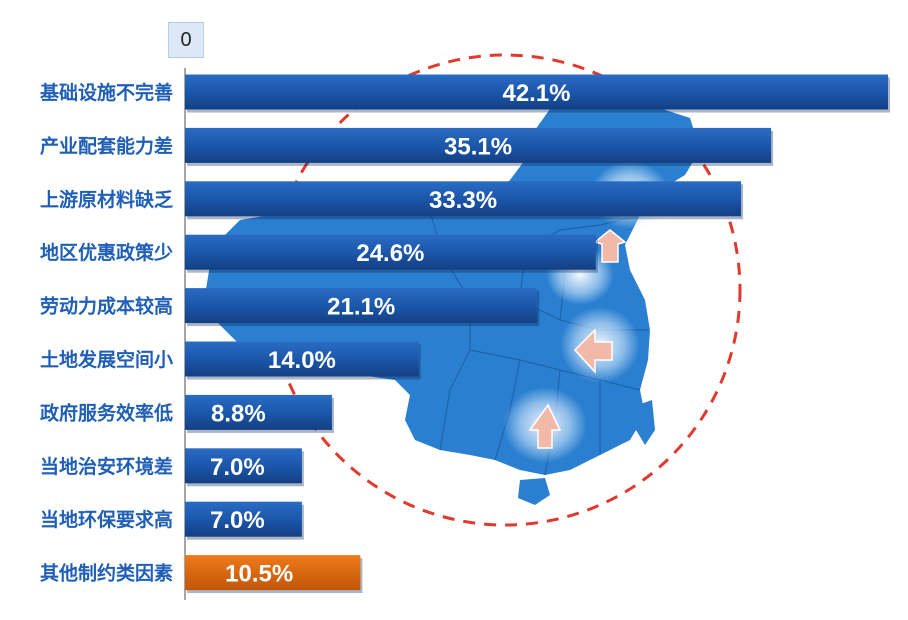 The image size is (908, 620). I want to click on axis-origin-label: 0, so click(186, 40).